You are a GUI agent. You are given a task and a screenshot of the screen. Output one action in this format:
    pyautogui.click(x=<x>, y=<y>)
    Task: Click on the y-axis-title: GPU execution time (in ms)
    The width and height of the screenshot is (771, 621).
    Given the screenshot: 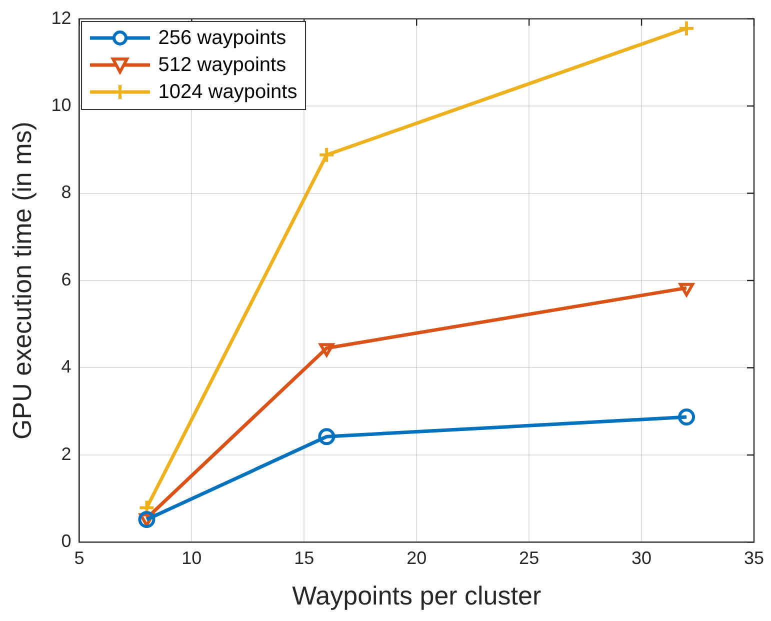 What is the action you would take?
    pyautogui.click(x=21, y=281)
    